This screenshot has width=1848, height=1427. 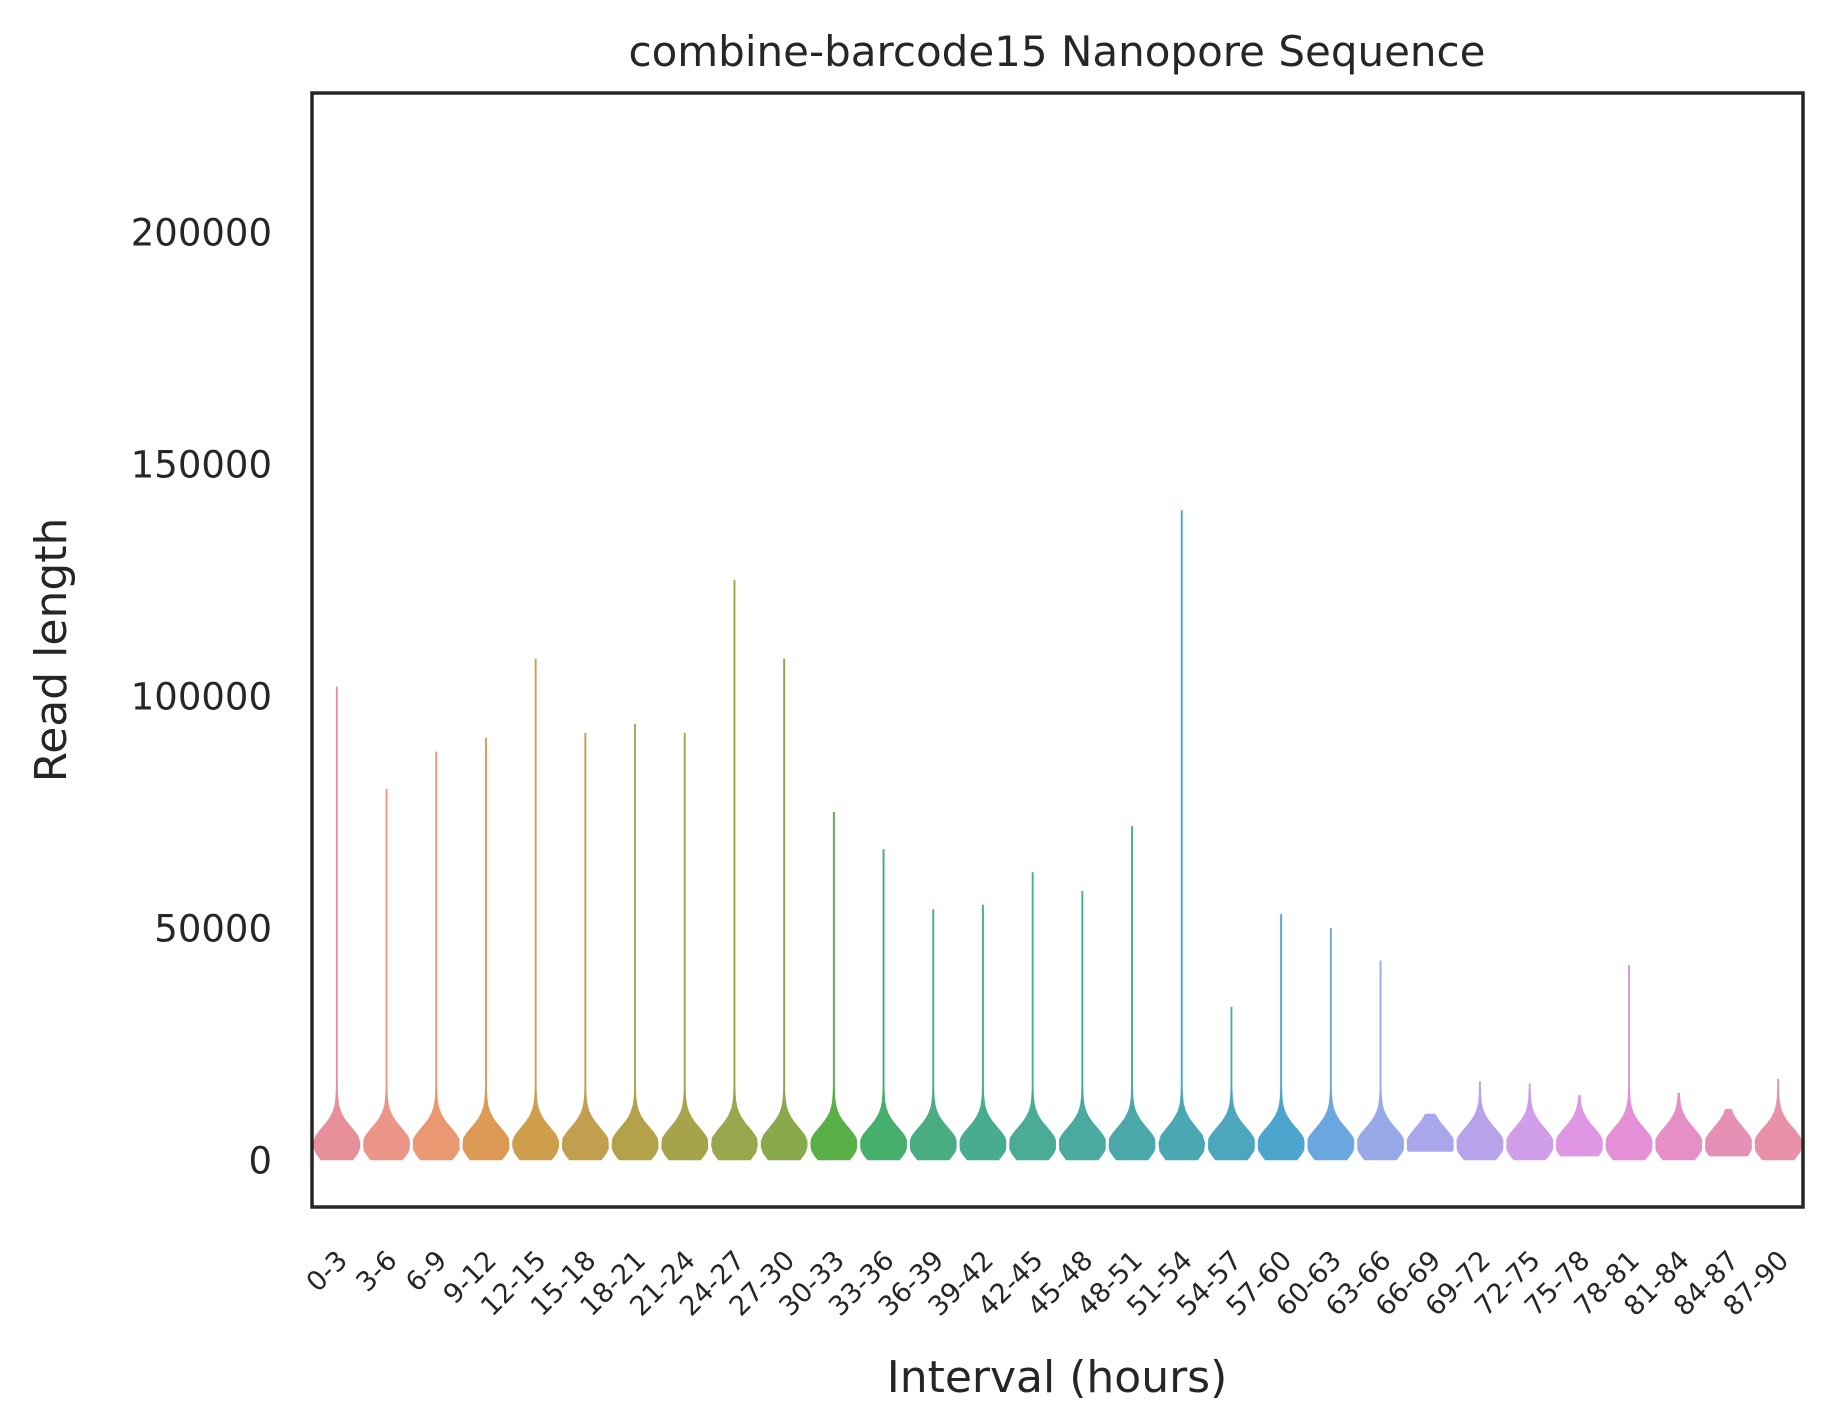 I want to click on x-tick-label: 0-3, so click(x=327, y=1271).